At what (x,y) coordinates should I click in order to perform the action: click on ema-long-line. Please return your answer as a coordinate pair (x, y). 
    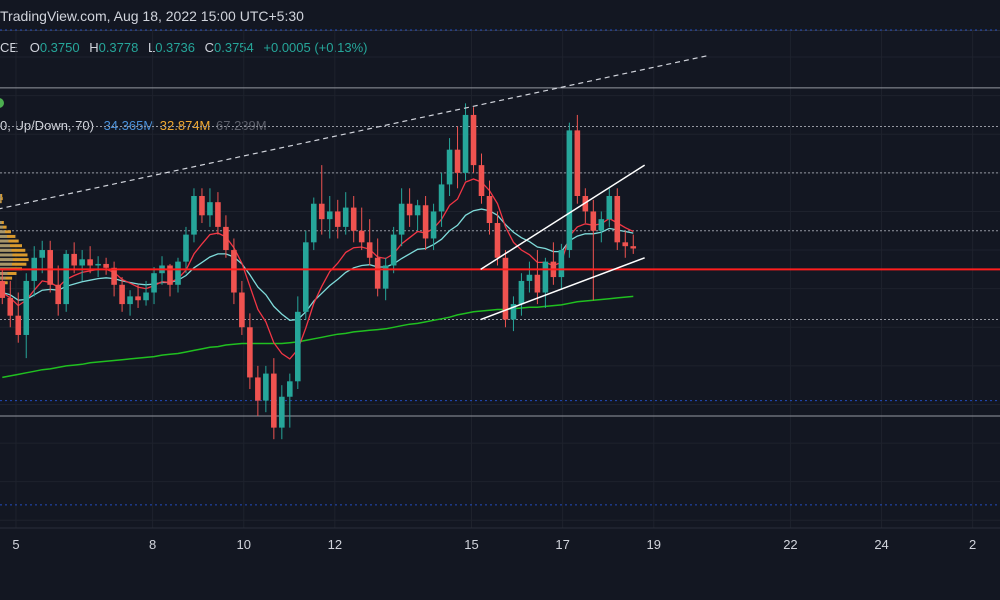
    Looking at the image, I should click on (318, 337).